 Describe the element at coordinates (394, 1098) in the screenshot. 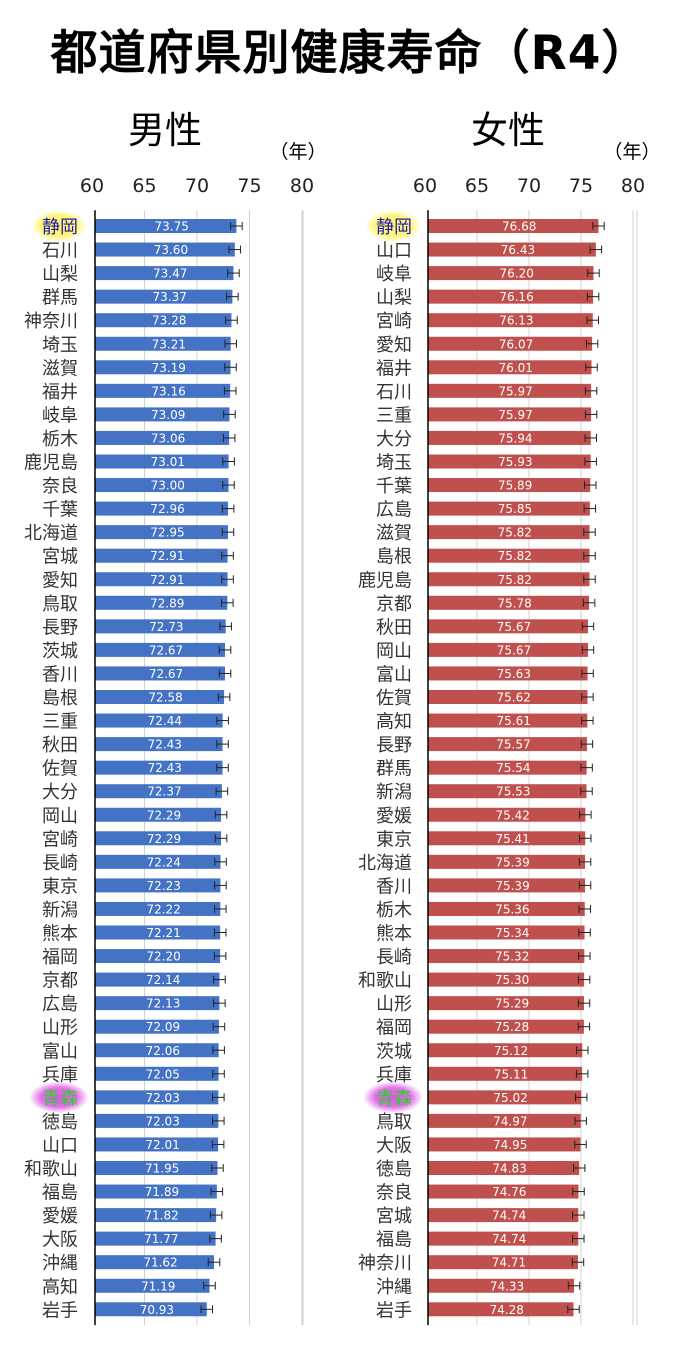

I see `female-category-label: 青森` at that location.